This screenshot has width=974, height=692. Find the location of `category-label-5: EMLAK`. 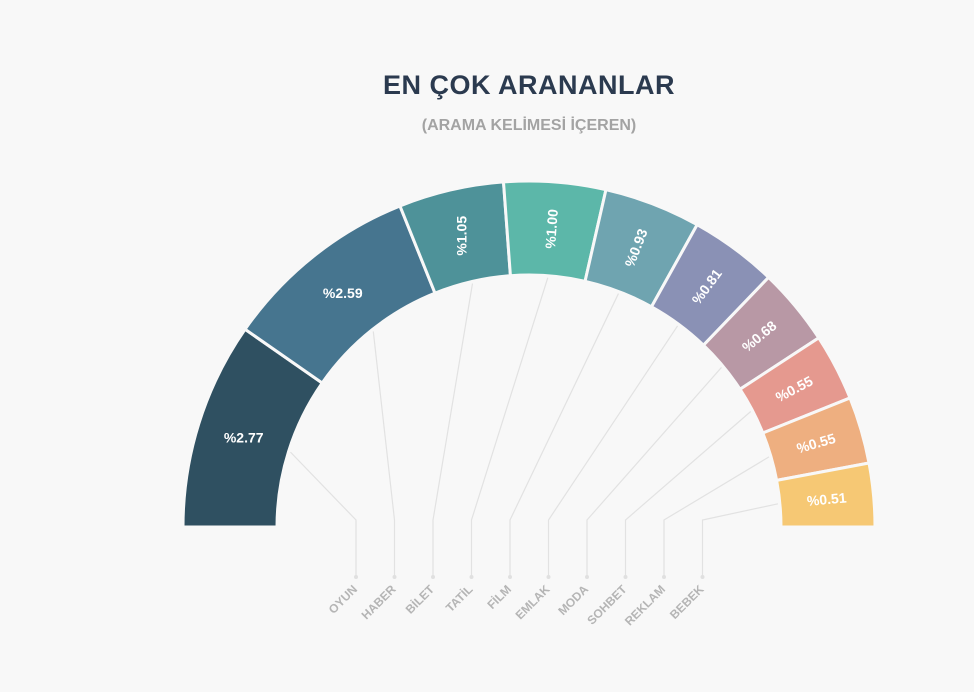

category-label-5: EMLAK is located at coordinates (533, 602).